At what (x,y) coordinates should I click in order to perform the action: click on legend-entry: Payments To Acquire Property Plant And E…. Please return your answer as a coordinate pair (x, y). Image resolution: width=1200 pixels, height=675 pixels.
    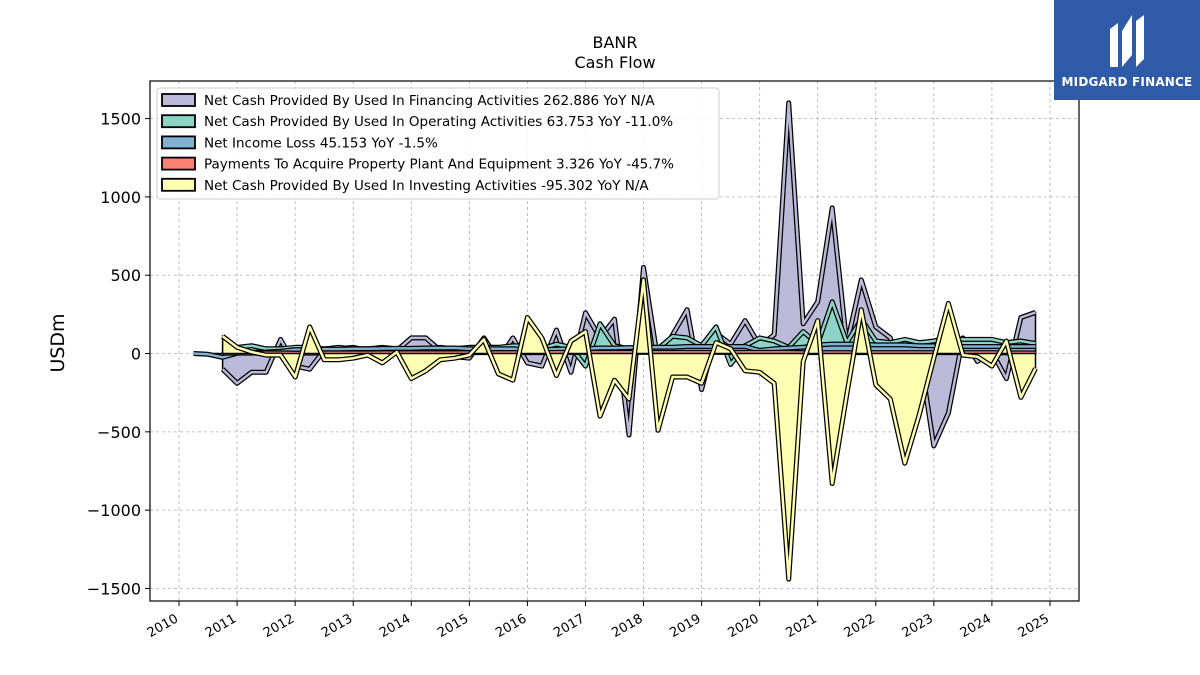
    Looking at the image, I should click on (439, 165).